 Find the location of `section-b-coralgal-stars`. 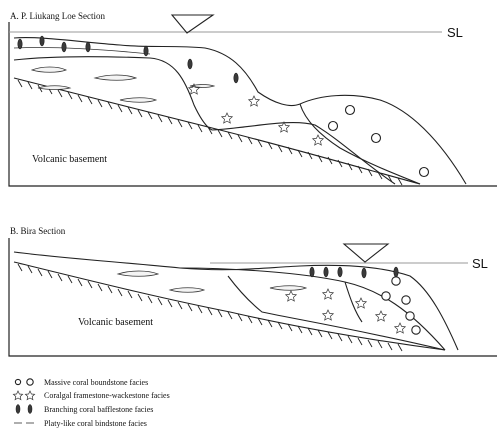

section-b-coralgal-stars is located at coordinates (345, 311).